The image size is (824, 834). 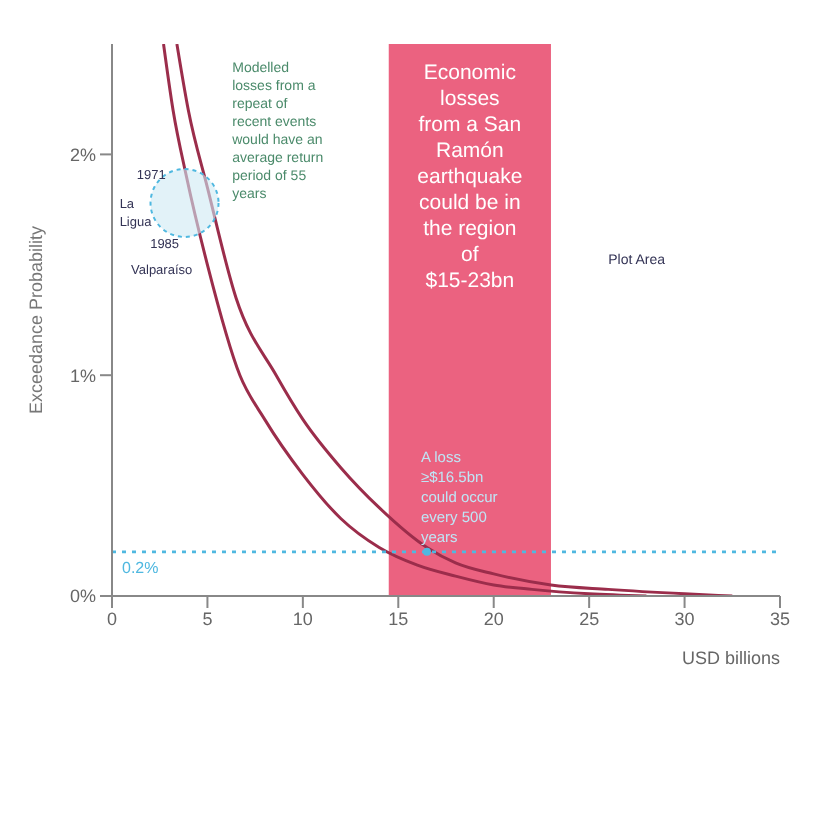 What do you see at coordinates (82, 596) in the screenshot?
I see `y-tick-label: 0%` at bounding box center [82, 596].